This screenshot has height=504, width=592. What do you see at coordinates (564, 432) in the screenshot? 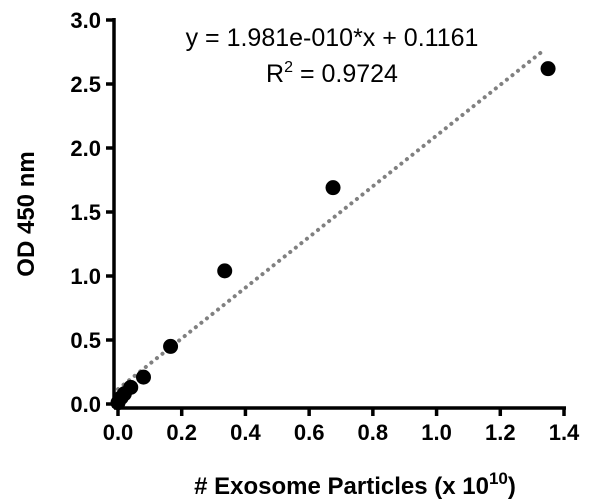
I see `x-tick-label: 1.4` at bounding box center [564, 432].